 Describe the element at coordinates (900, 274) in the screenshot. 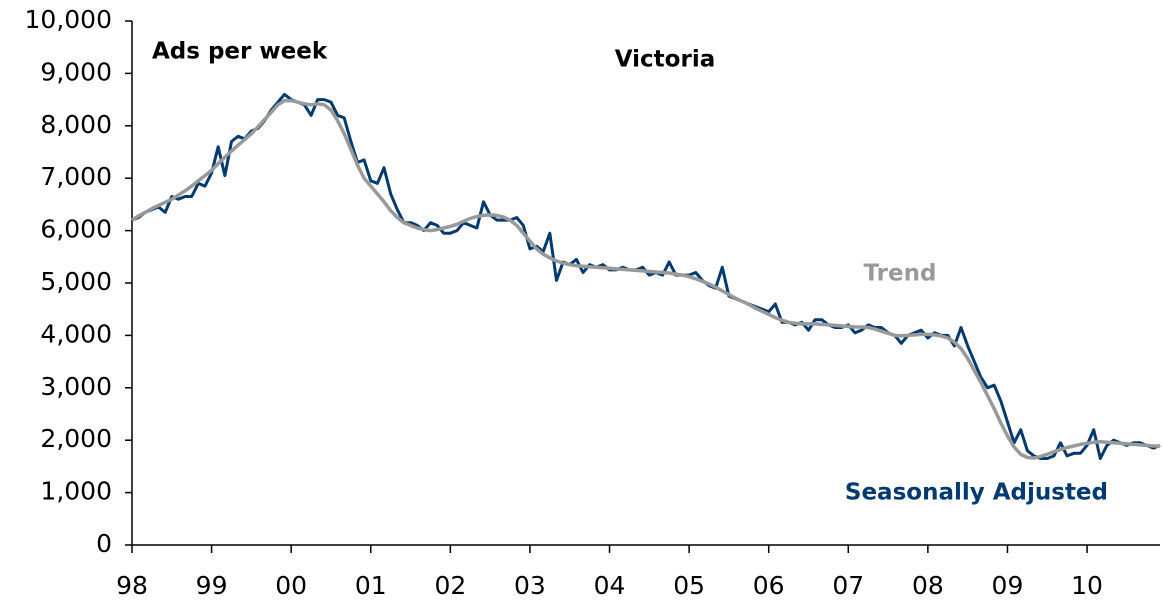

I see `series-label: Trend` at that location.